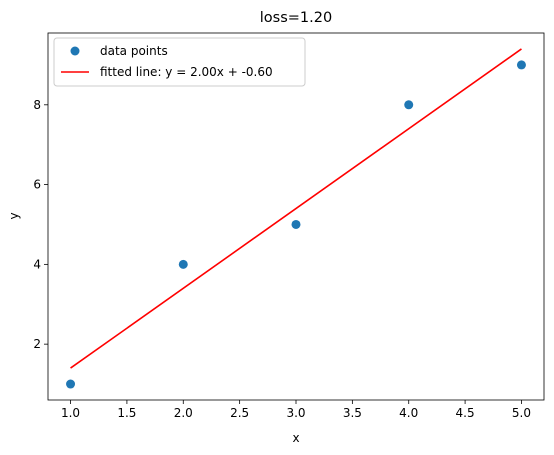  What do you see at coordinates (37, 105) in the screenshot?
I see `y-tick-label: 8` at bounding box center [37, 105].